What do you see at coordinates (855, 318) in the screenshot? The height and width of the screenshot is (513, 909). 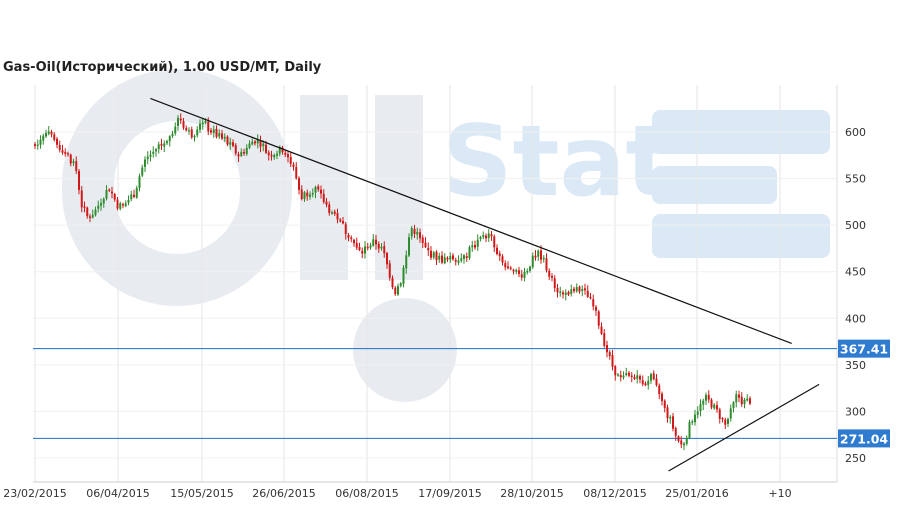 I see `y-tick-label-3: 400` at bounding box center [855, 318].